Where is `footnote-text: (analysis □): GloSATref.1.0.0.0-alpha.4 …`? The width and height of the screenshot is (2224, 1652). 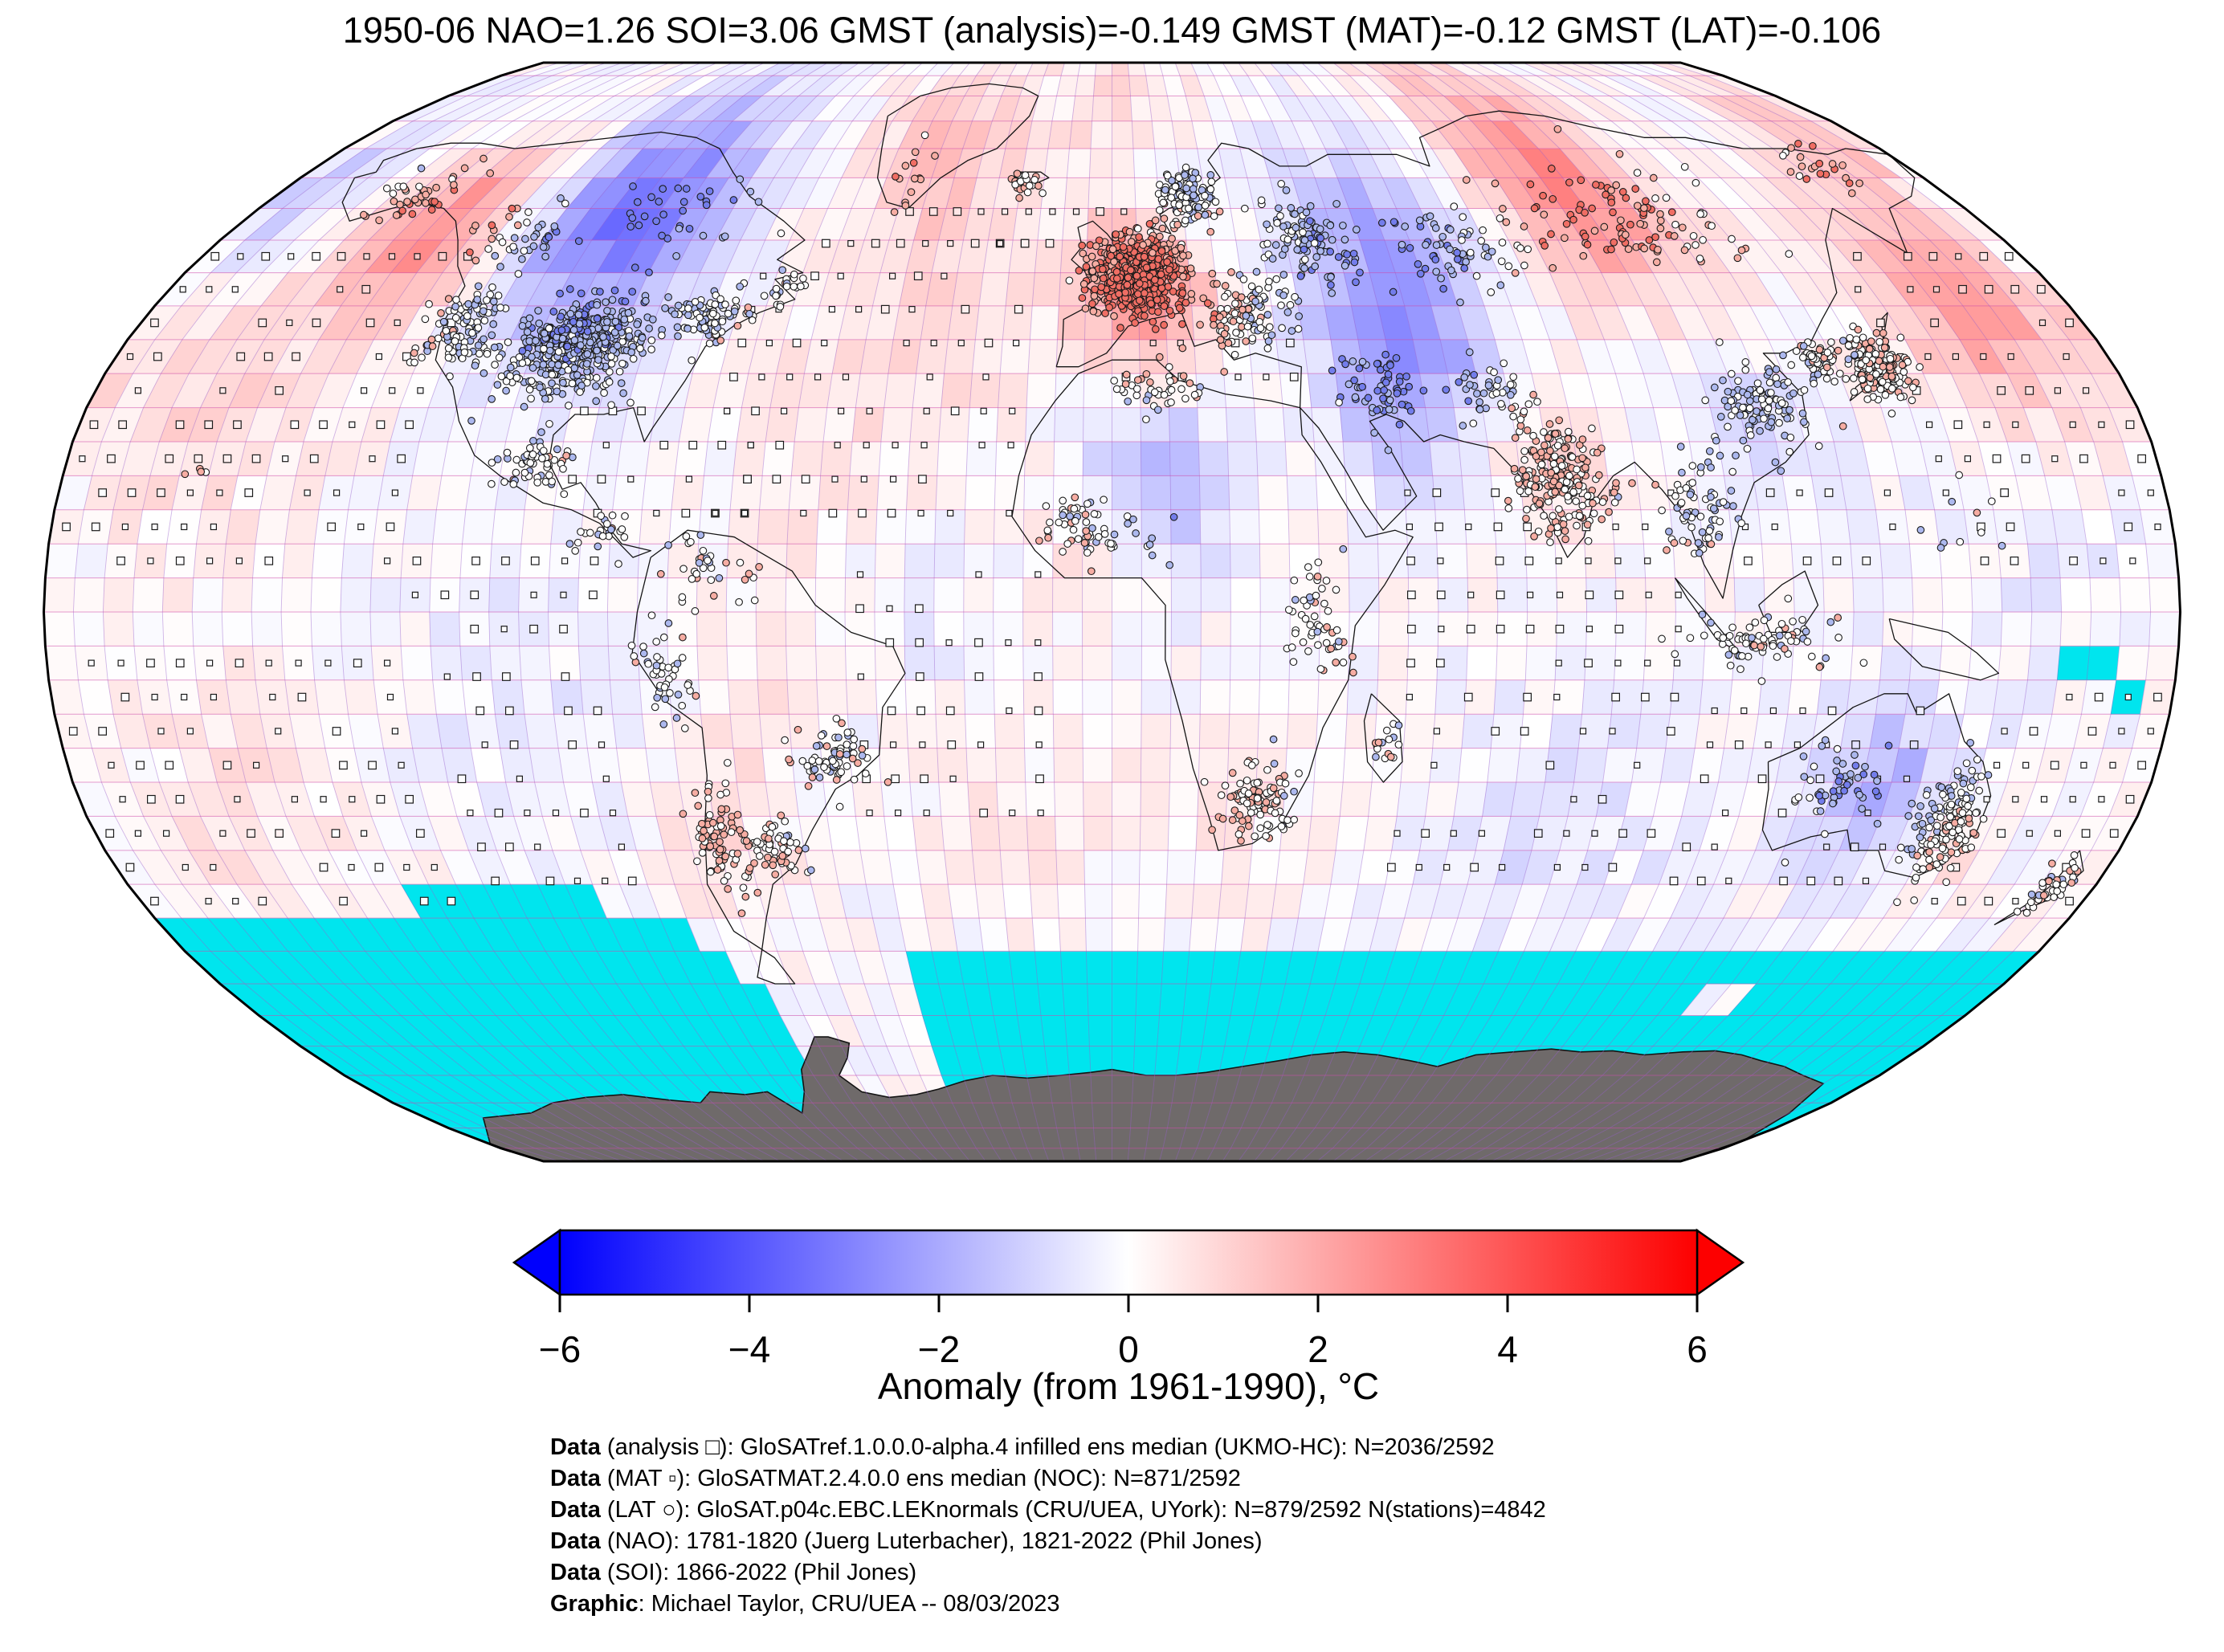 footnote-text: (analysis □): GloSATref.1.0.0.0-alpha.4 … is located at coordinates (1047, 1447).